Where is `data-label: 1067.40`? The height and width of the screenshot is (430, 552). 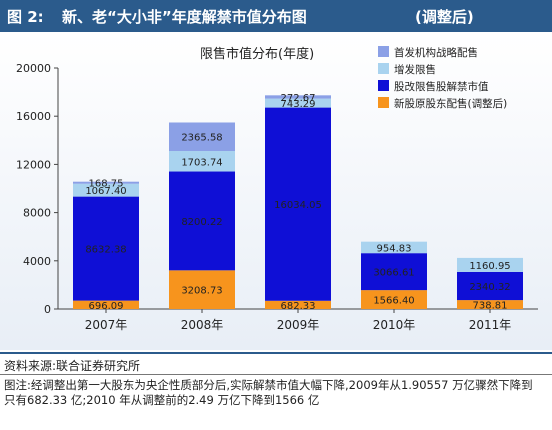 data-label: 1067.40 is located at coordinates (105, 191).